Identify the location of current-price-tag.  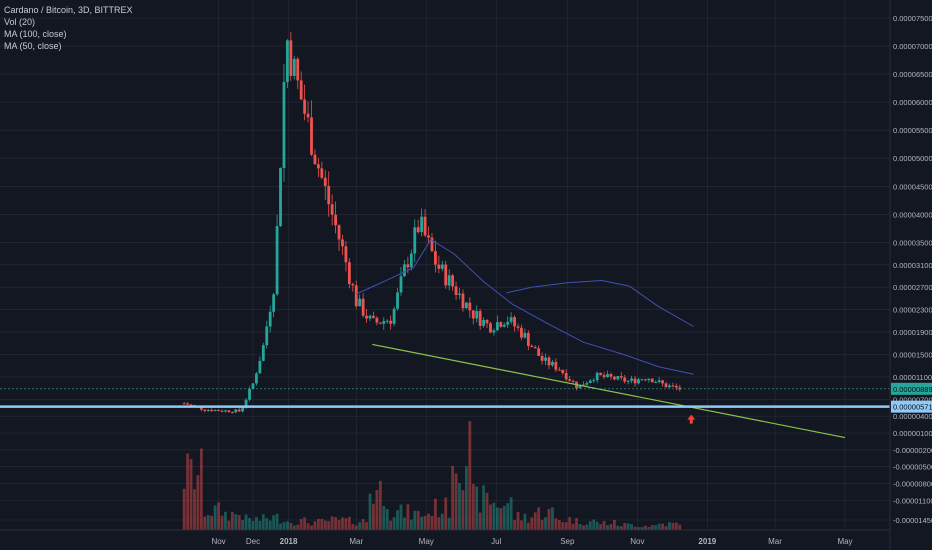
(911, 388).